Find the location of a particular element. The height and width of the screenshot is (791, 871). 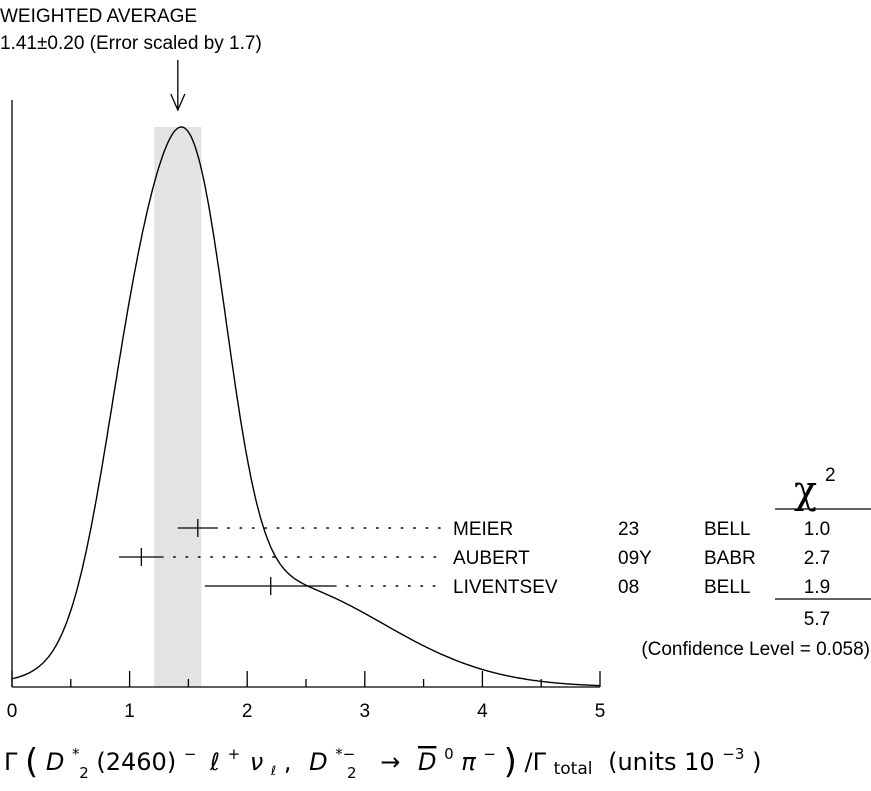

chi-symbol: χ is located at coordinates (805, 490).